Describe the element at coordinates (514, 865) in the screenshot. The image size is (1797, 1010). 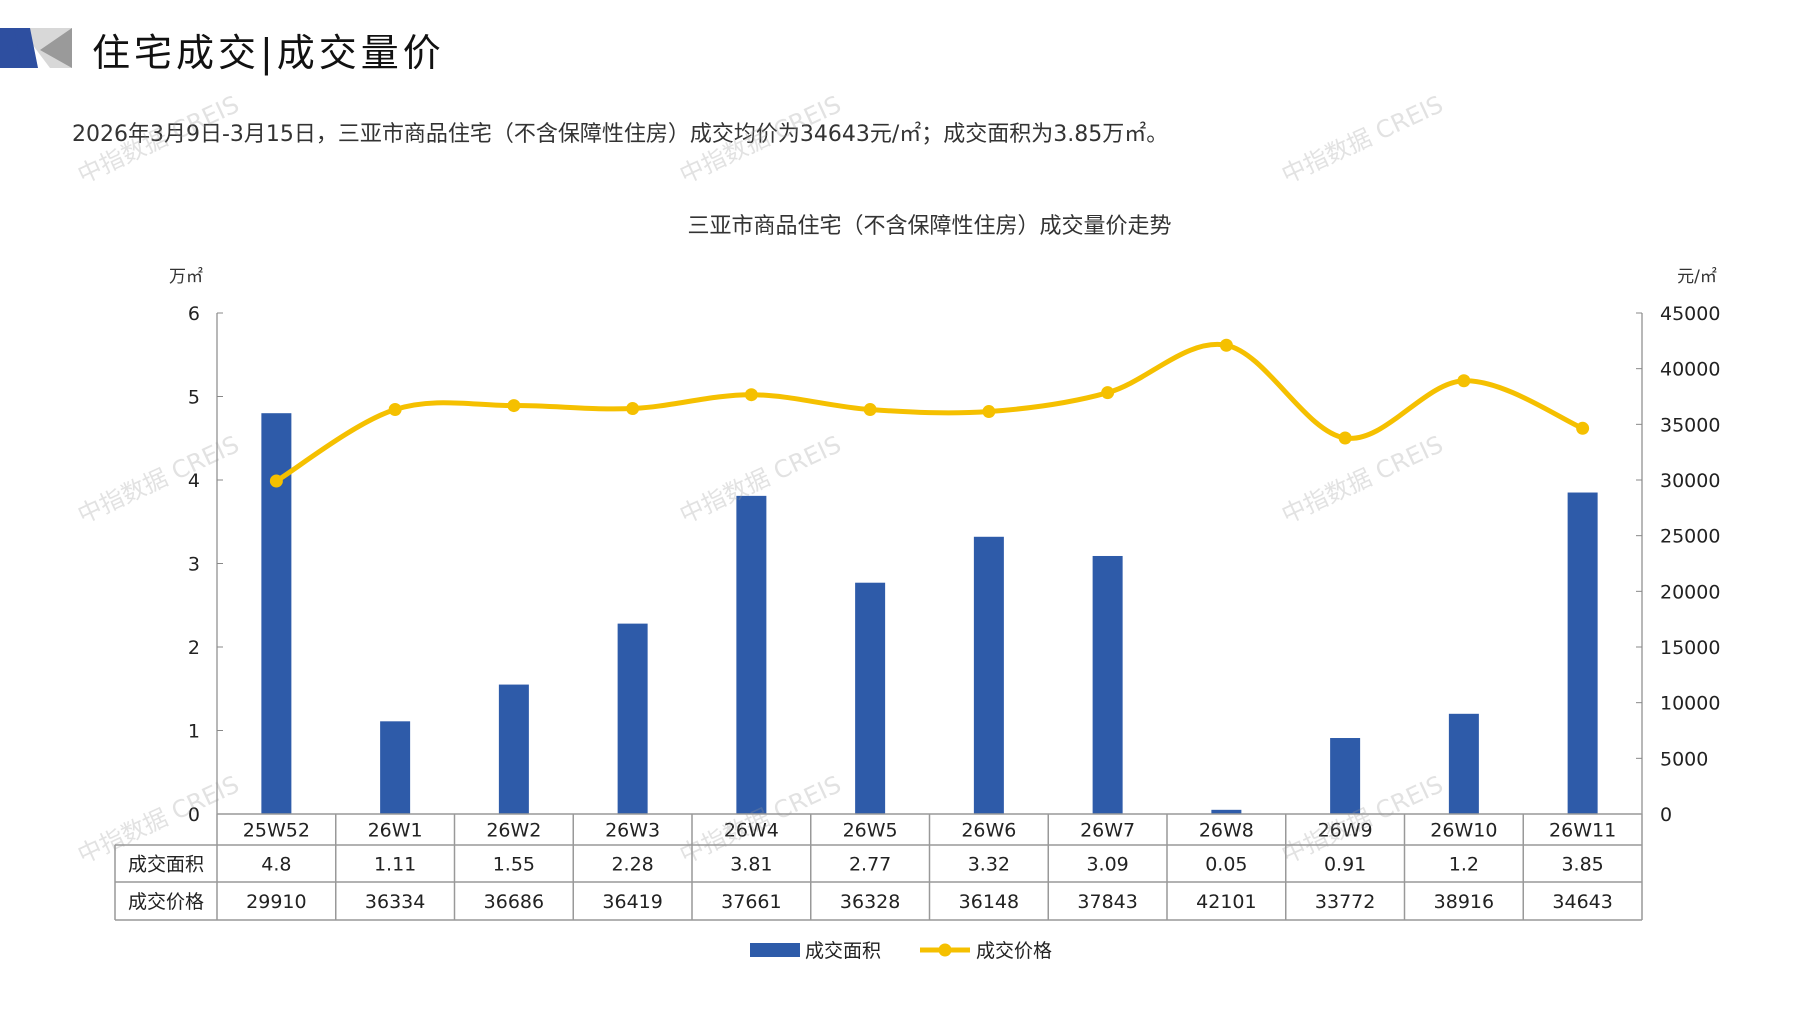
I see `table-area-cell: 1.55` at that location.